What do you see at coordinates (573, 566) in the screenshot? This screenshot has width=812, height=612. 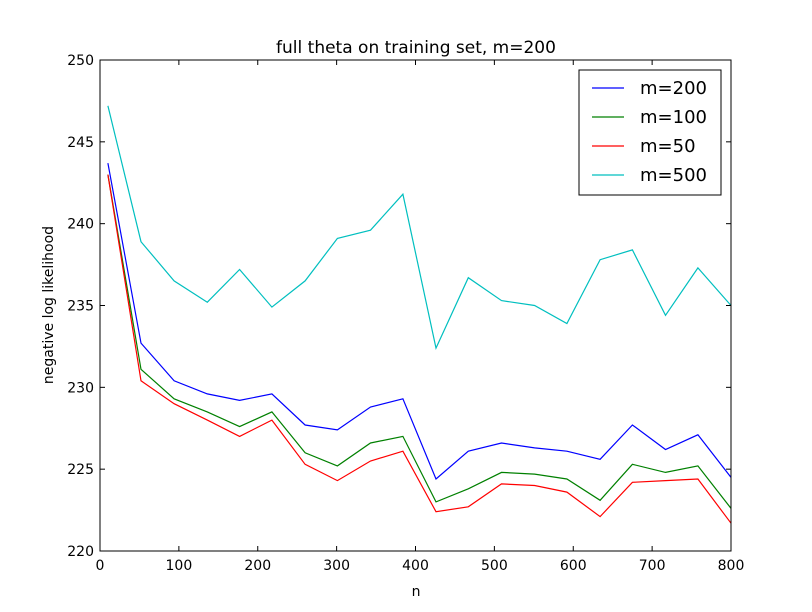 I see `x-tick-label: 600` at bounding box center [573, 566].